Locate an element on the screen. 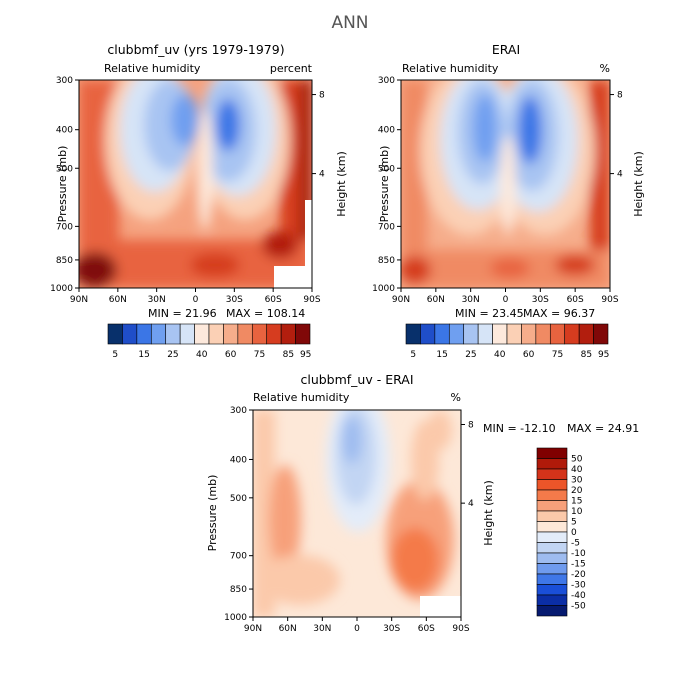 The width and height of the screenshot is (700, 700). panel-obs-ytick-label: 1000 is located at coordinates (383, 289).